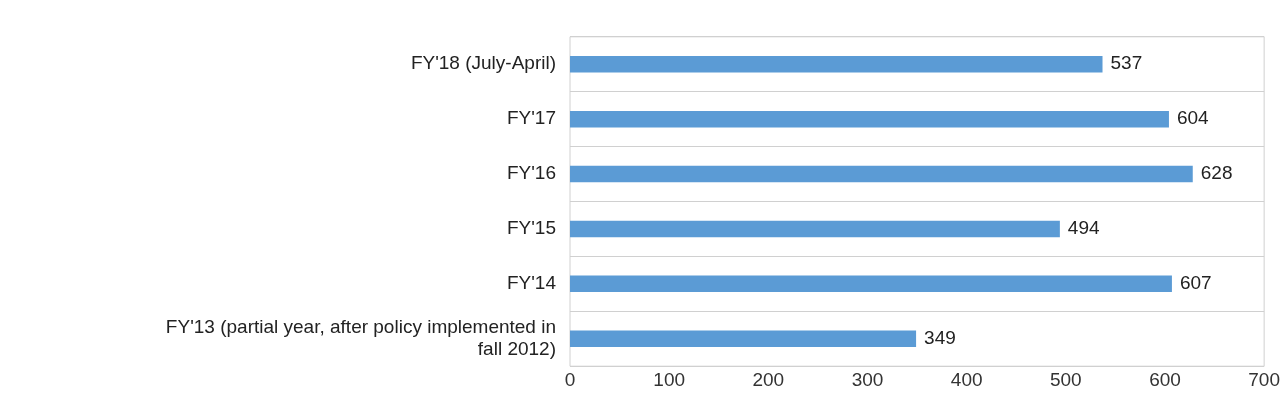  Describe the element at coordinates (1216, 173) in the screenshot. I see `data-label: 628` at that location.